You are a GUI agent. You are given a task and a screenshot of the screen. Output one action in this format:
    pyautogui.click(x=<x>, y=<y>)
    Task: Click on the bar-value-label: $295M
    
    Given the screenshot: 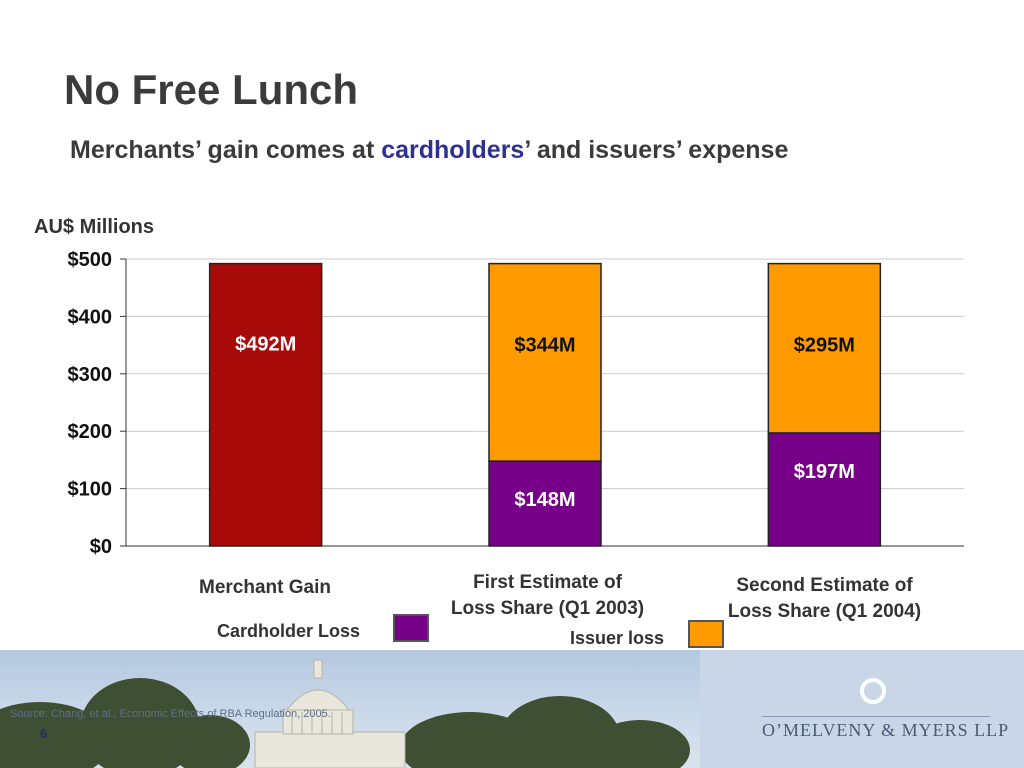 What is the action you would take?
    pyautogui.click(x=824, y=346)
    